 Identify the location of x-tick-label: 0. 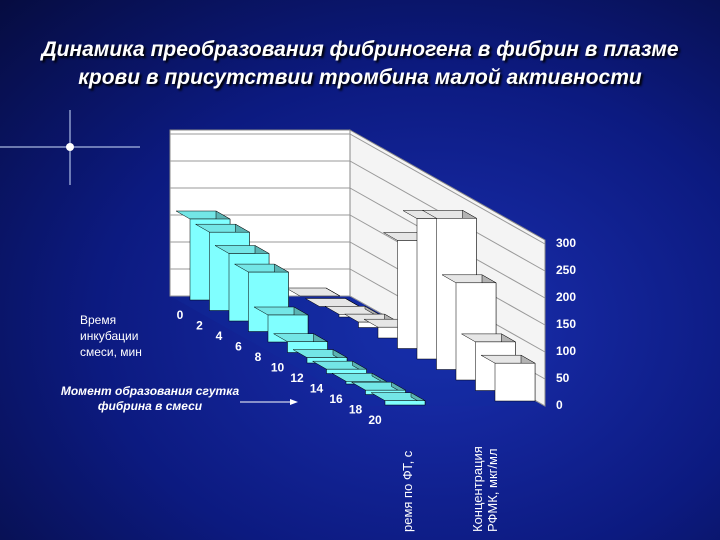
(180, 315).